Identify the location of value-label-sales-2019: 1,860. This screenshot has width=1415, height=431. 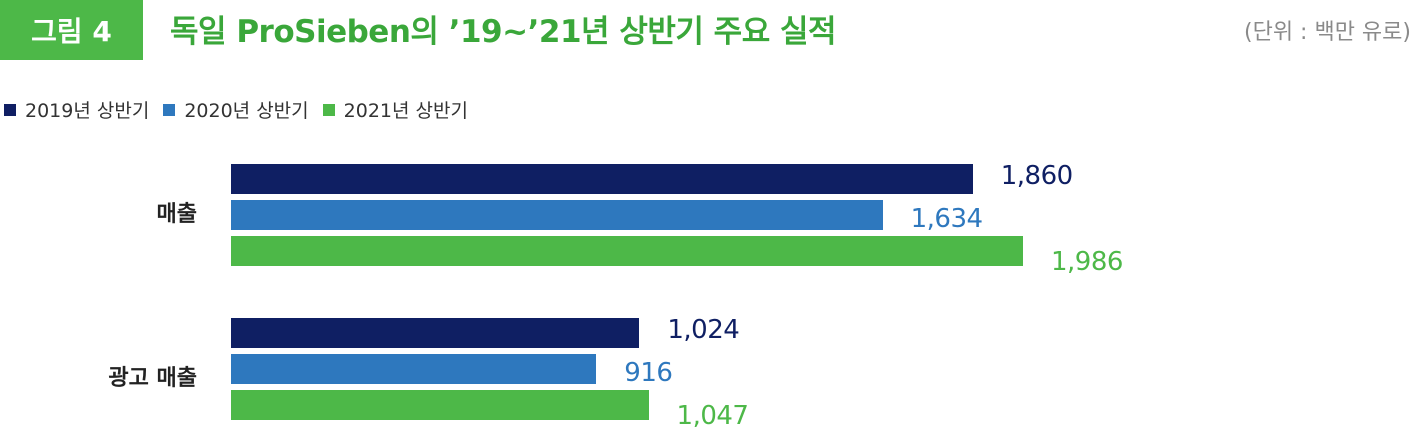
(1036, 176).